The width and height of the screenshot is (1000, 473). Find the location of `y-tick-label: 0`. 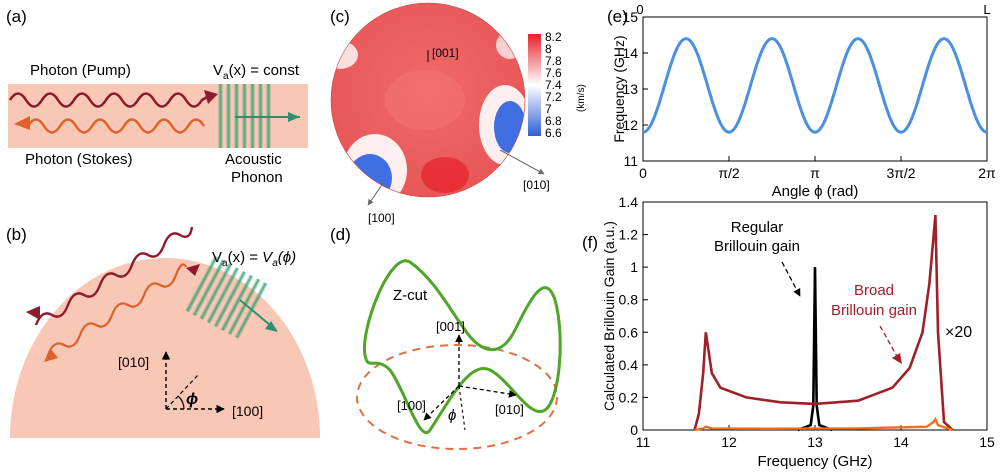

y-tick-label: 0 is located at coordinates (634, 430).